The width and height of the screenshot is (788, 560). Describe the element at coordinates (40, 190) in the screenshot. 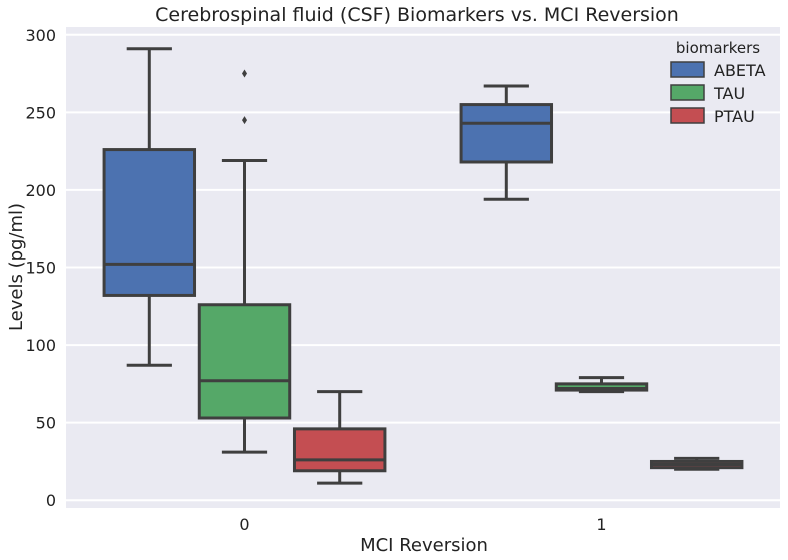

I see `y-tick-label-200: 200` at that location.